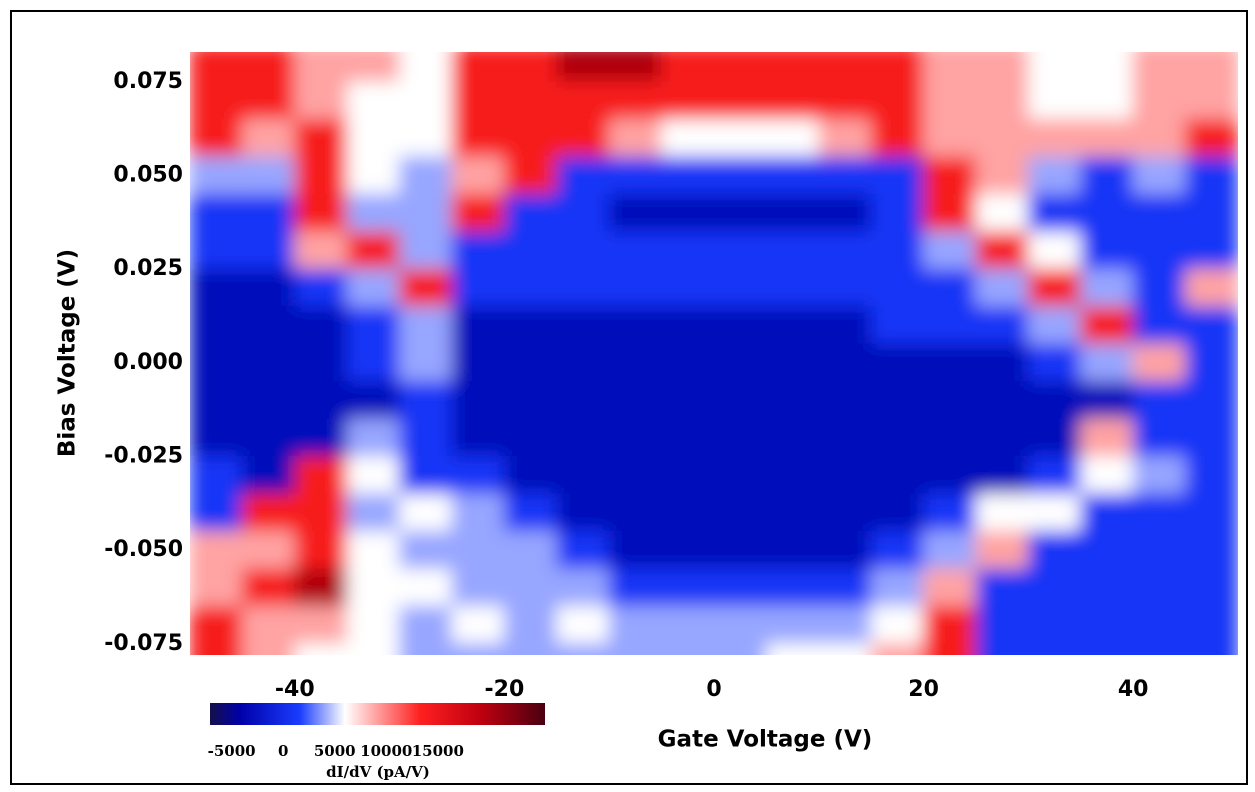  What do you see at coordinates (148, 81) in the screenshot?
I see `y-tick-label: 0.075` at bounding box center [148, 81].